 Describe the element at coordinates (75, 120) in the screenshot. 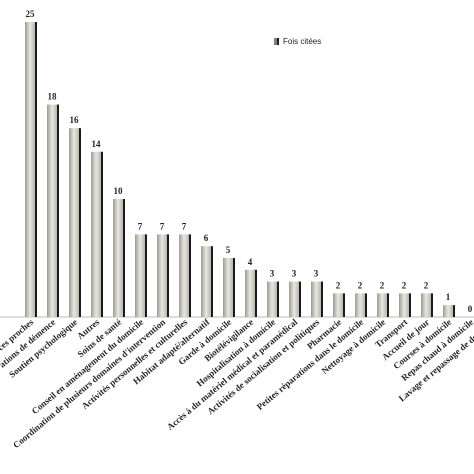

I see `data-label: 16` at that location.